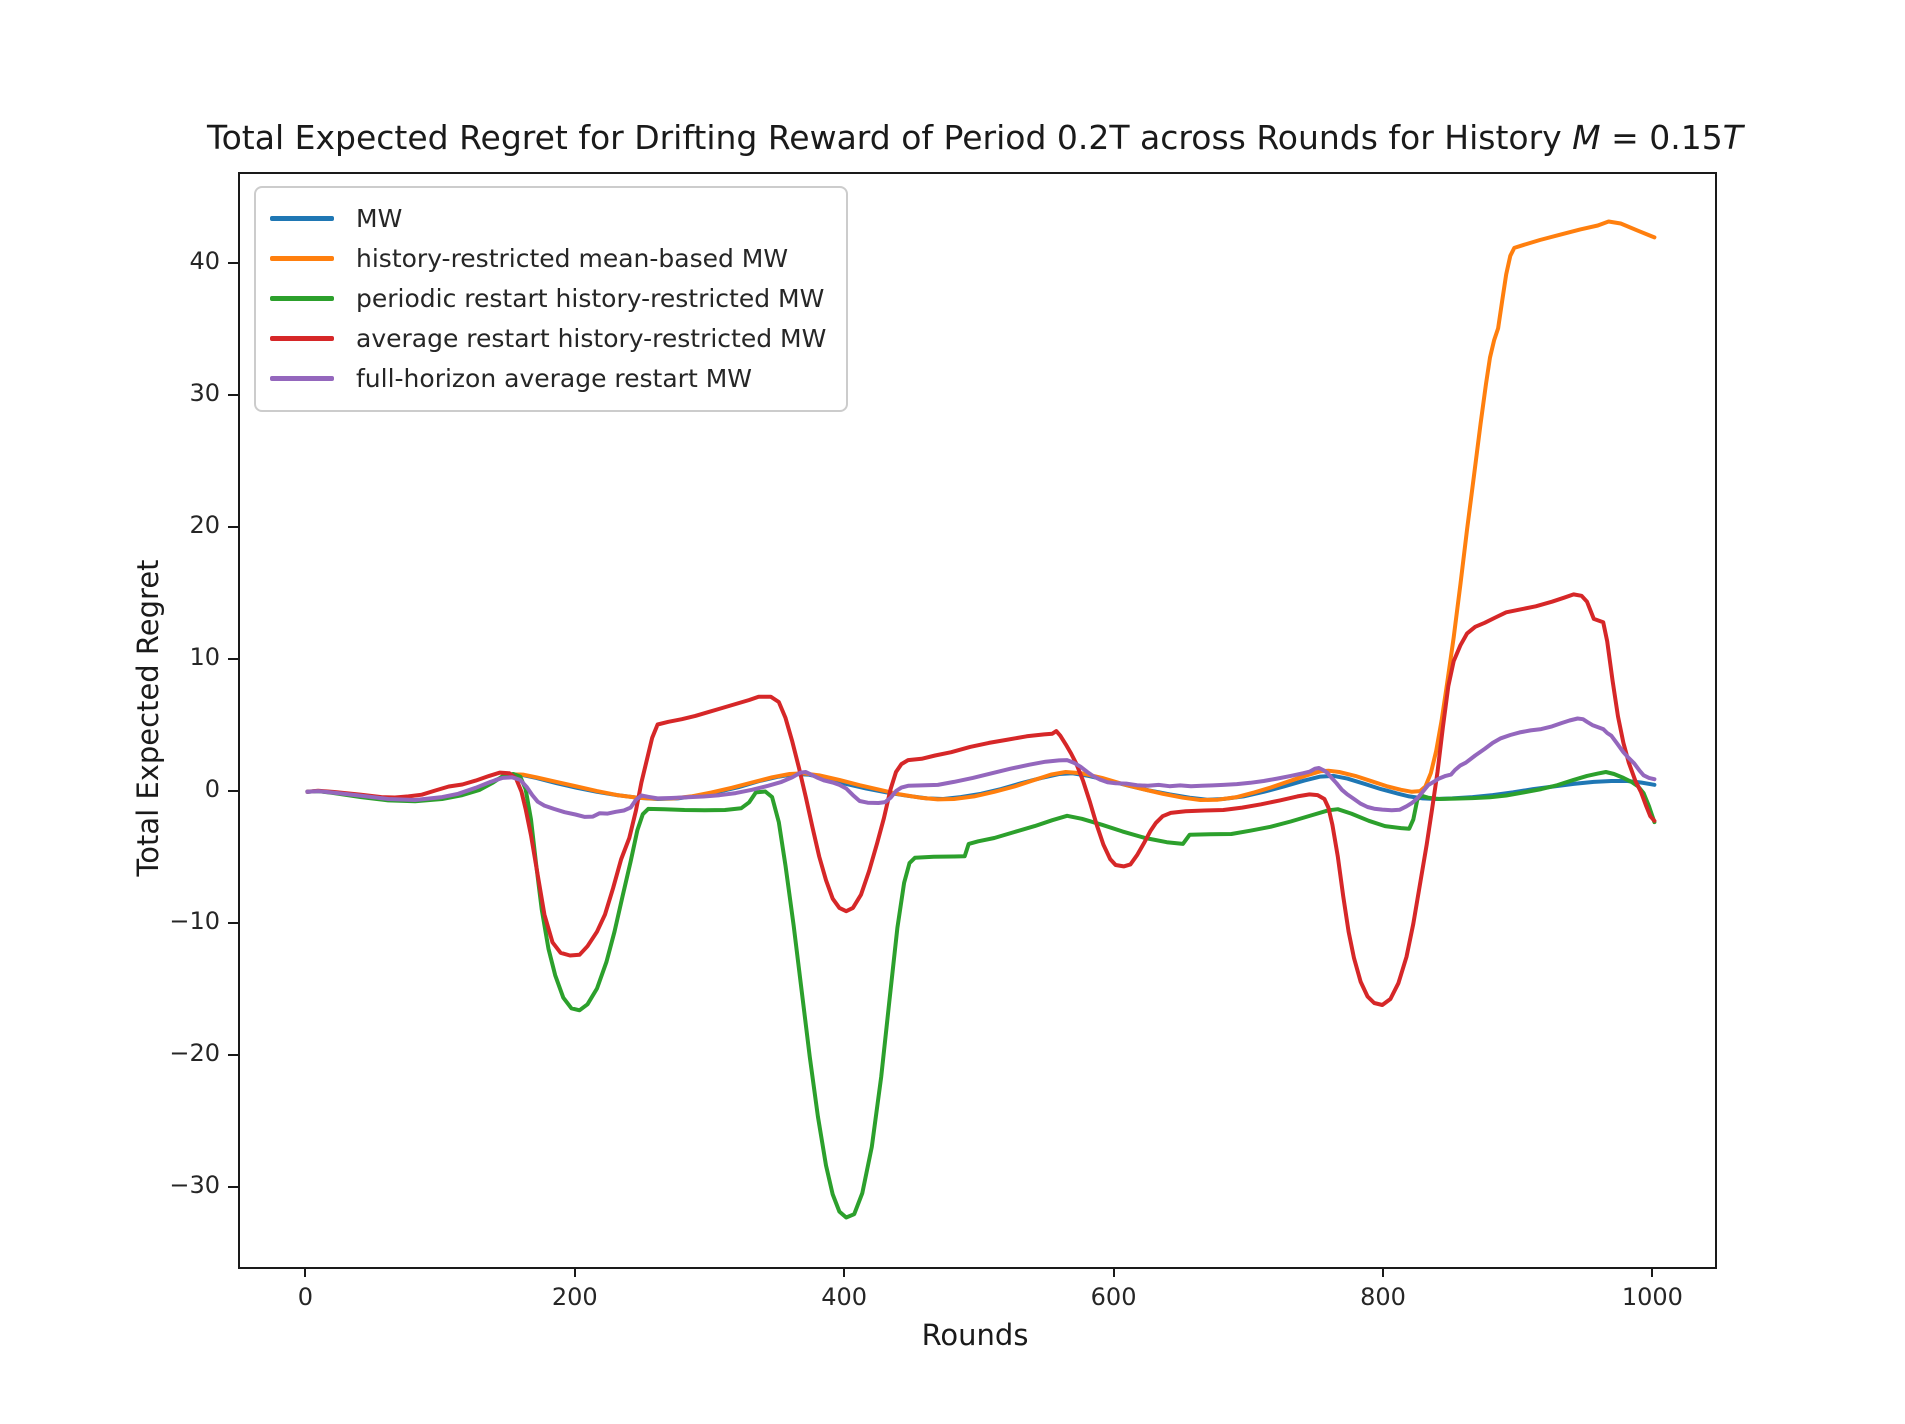 This screenshot has width=1905, height=1424. I want to click on legend-label-average-restart-history-restricted-mw: average restart history-restricted MW, so click(591, 338).